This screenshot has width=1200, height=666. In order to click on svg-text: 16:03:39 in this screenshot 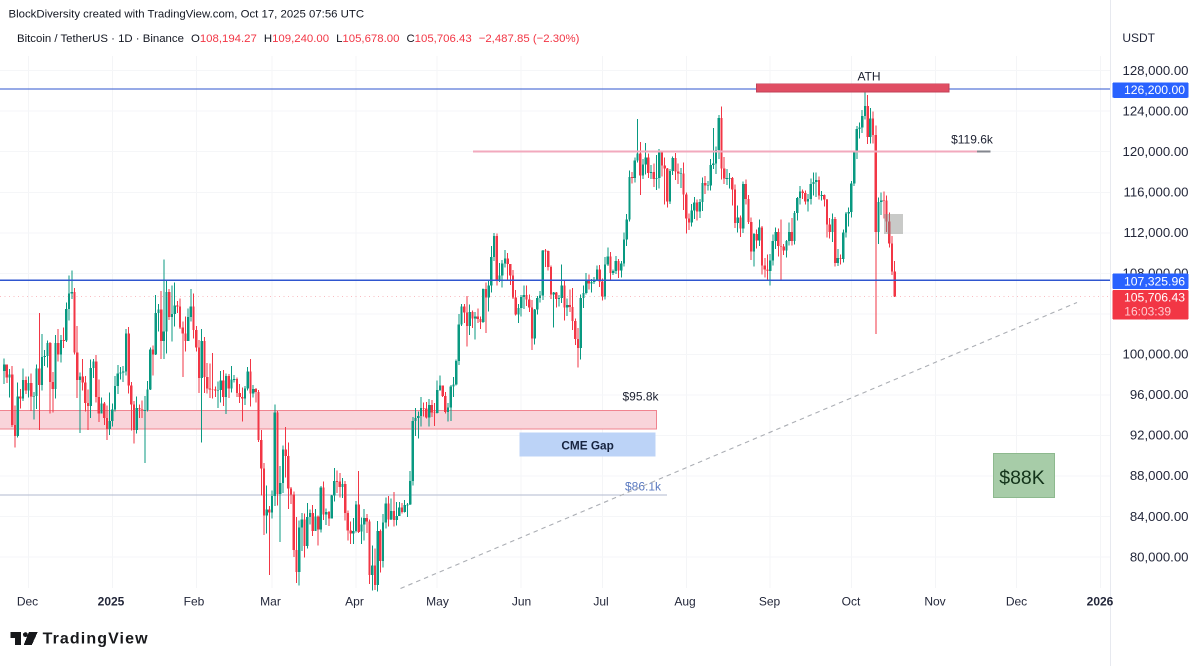, I will do `click(1147, 312)`.